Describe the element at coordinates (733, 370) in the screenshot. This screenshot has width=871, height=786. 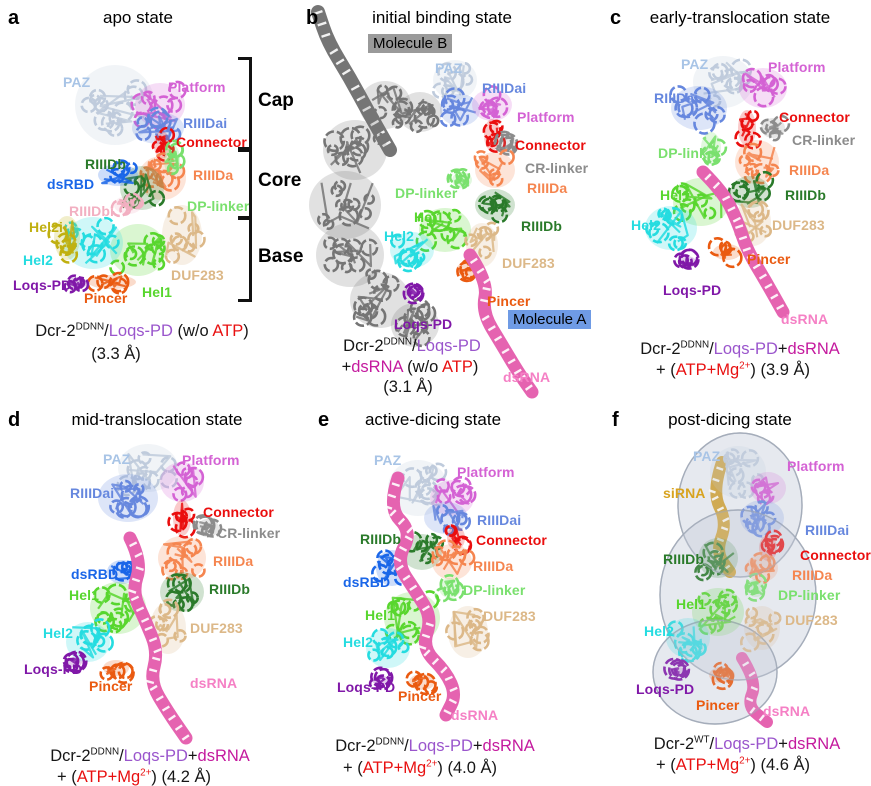
I see `caption-line: + (ATP+Mg2+) (3.9 Å)` at that location.